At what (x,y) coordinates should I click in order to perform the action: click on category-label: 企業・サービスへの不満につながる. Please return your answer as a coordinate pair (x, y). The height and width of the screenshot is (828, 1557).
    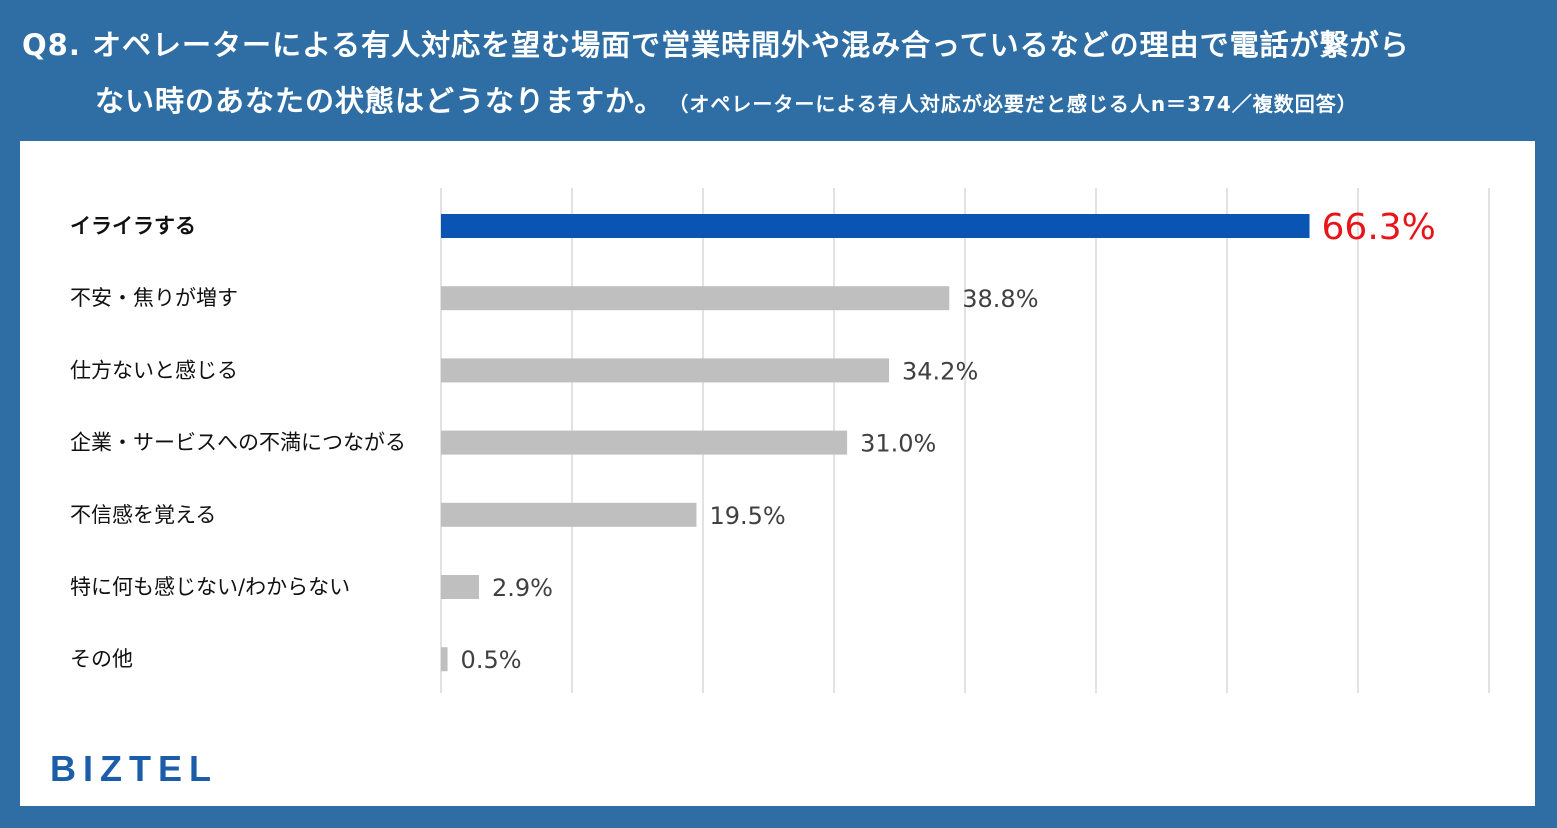
    Looking at the image, I should click on (238, 443).